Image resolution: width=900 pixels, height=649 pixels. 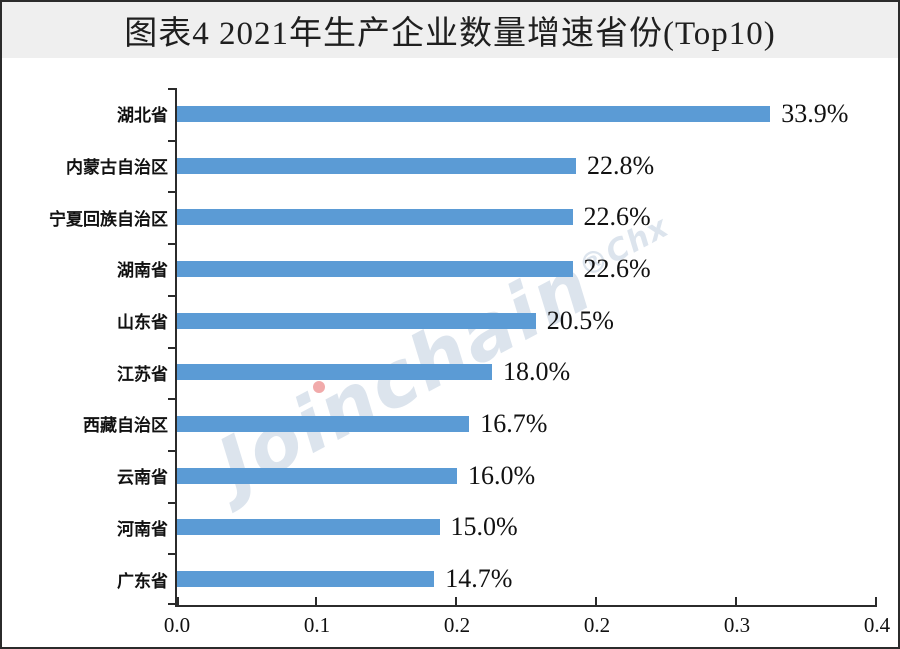 I want to click on category-label: 云南省, so click(x=142, y=478).